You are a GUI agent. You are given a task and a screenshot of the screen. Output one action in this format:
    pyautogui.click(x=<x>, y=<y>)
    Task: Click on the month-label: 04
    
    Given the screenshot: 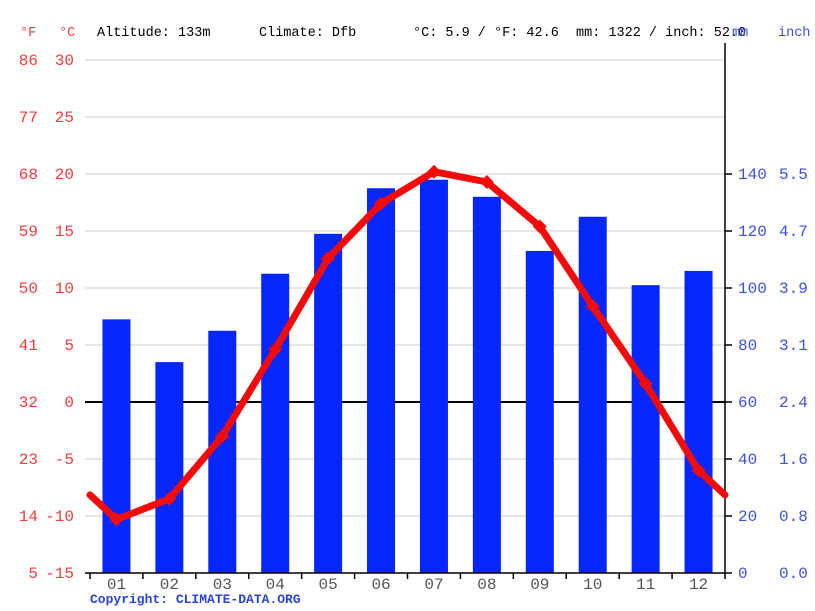 What is the action you would take?
    pyautogui.click(x=275, y=585)
    